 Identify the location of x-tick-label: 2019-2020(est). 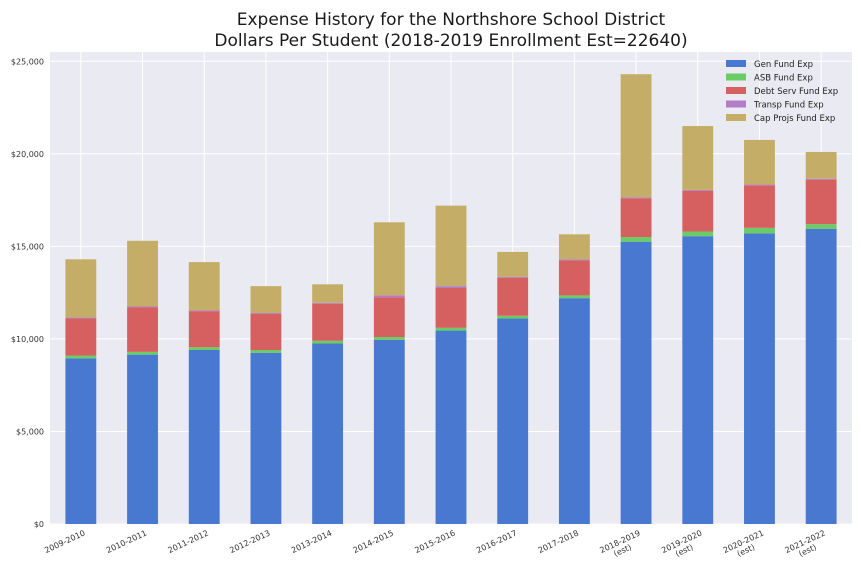
(681, 543).